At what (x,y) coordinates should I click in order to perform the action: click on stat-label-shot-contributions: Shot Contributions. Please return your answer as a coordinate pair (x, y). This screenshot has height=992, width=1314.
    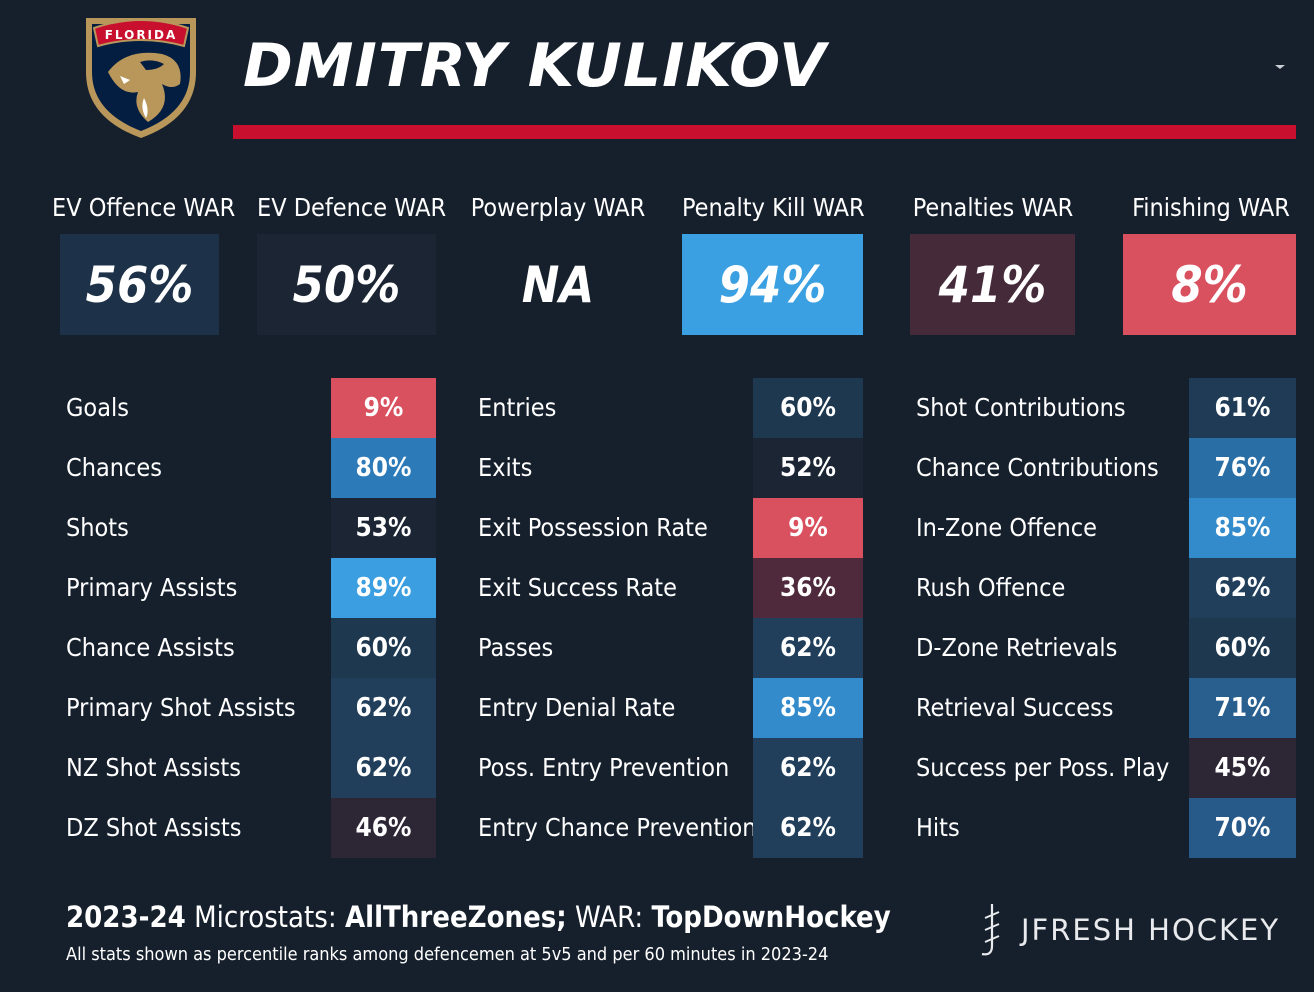
    Looking at the image, I should click on (1021, 407).